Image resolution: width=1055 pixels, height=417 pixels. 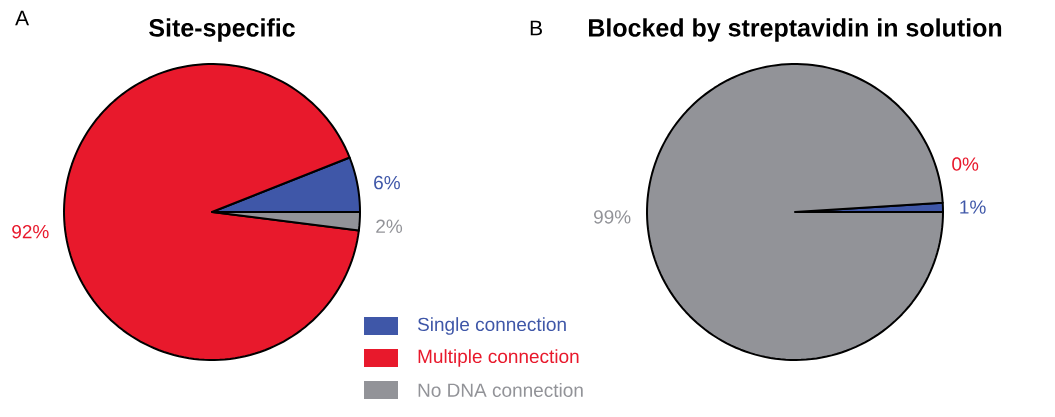 I want to click on text: B, so click(x=536, y=28).